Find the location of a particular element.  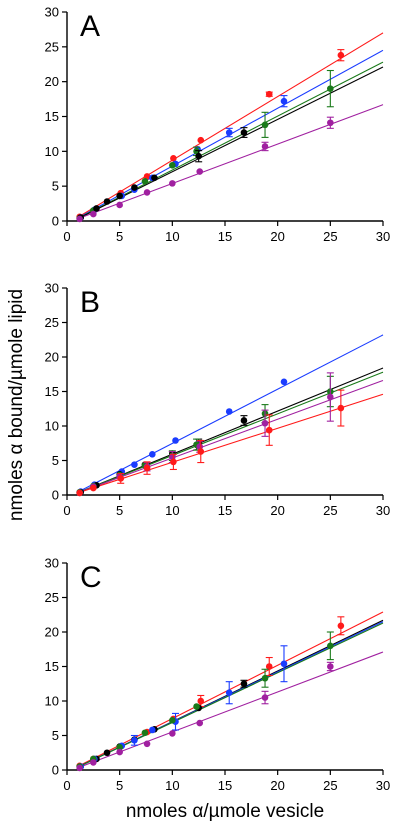

y-axis-title: nmoles α bound/µmole lipid is located at coordinates (16, 405).